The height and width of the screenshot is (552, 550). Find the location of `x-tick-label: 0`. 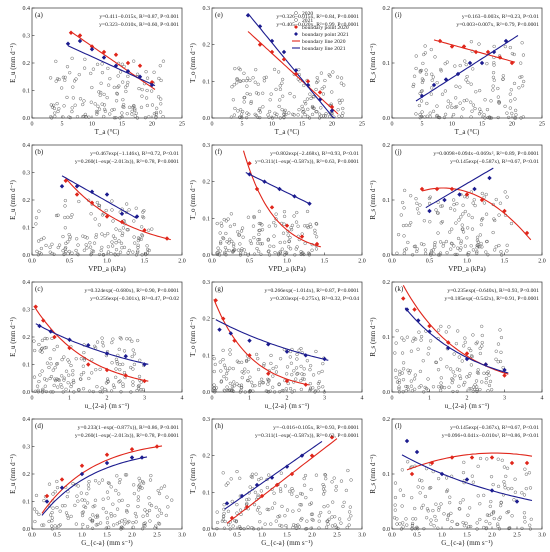

x-tick-label: 0 is located at coordinates (392, 125).